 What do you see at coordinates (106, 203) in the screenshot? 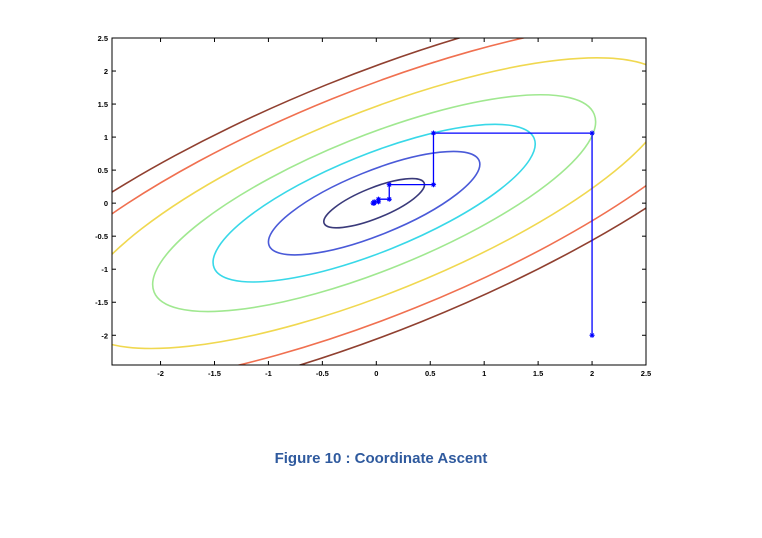
I see `y-tick-label: 0` at bounding box center [106, 203].